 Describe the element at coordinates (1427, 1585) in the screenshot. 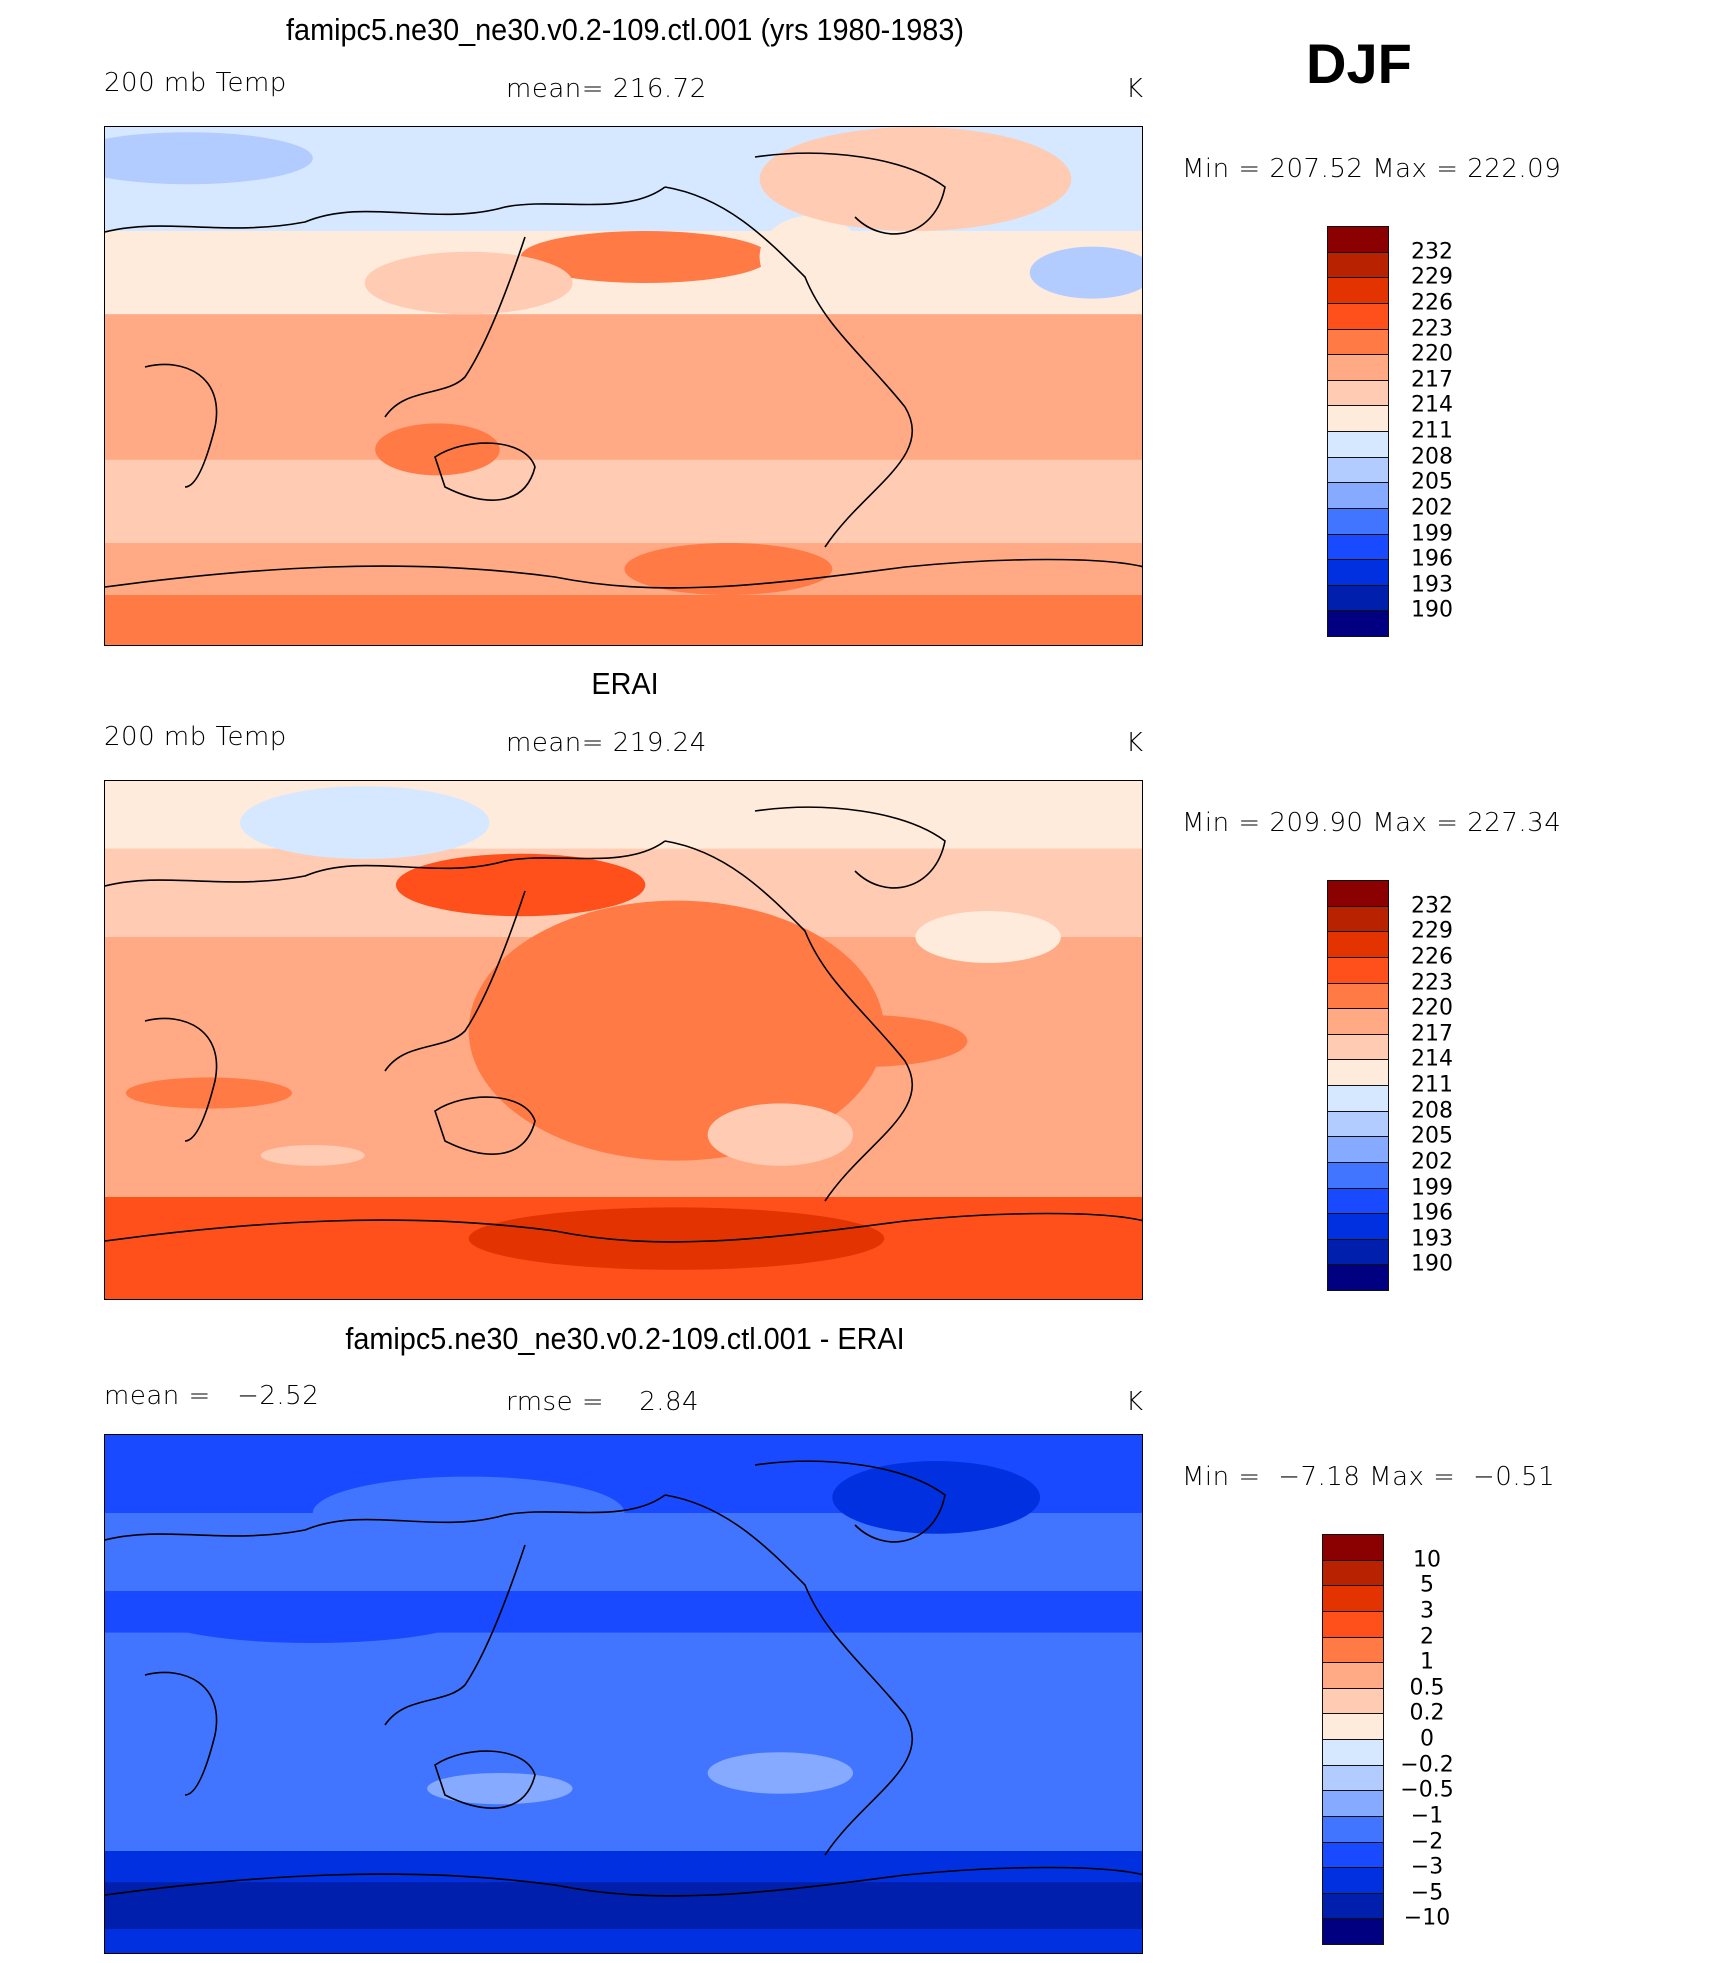

I see `colorbar-label: 5` at that location.